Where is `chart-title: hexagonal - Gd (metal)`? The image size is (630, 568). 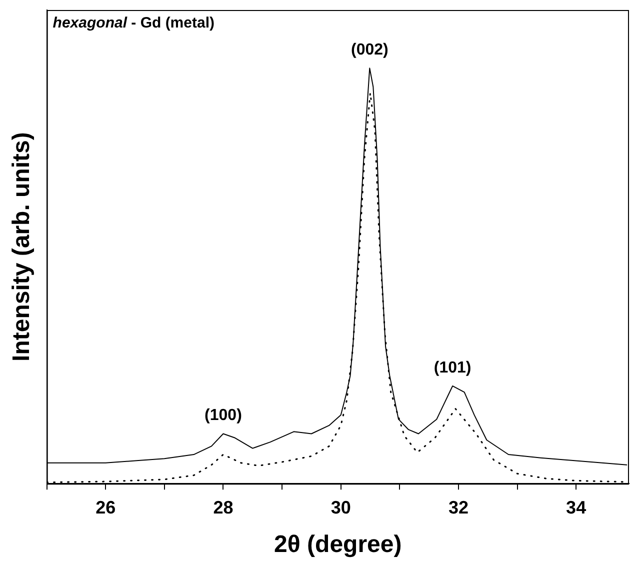 chart-title: hexagonal - Gd (metal) is located at coordinates (133, 23).